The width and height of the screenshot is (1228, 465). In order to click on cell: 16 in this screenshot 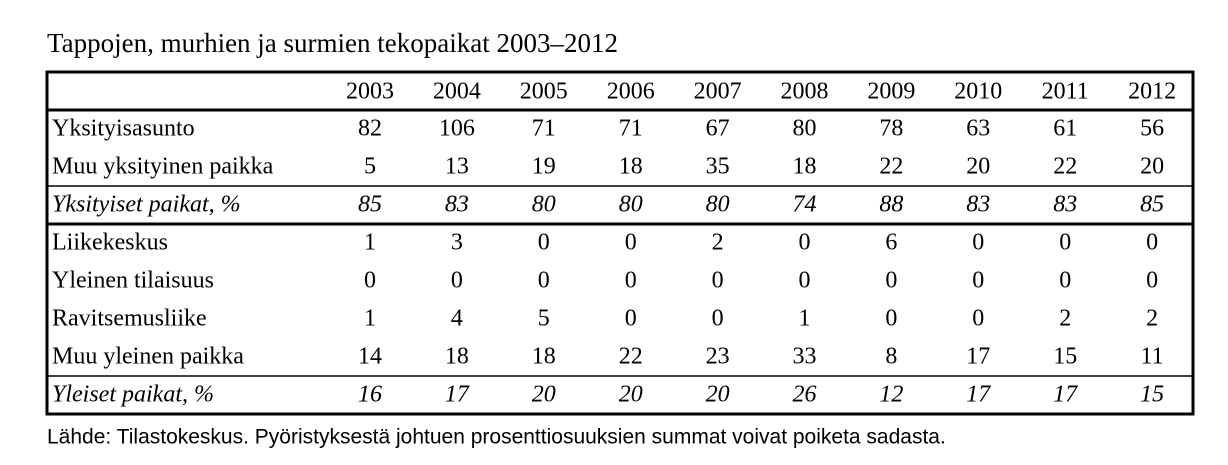, I will do `click(370, 395)`.